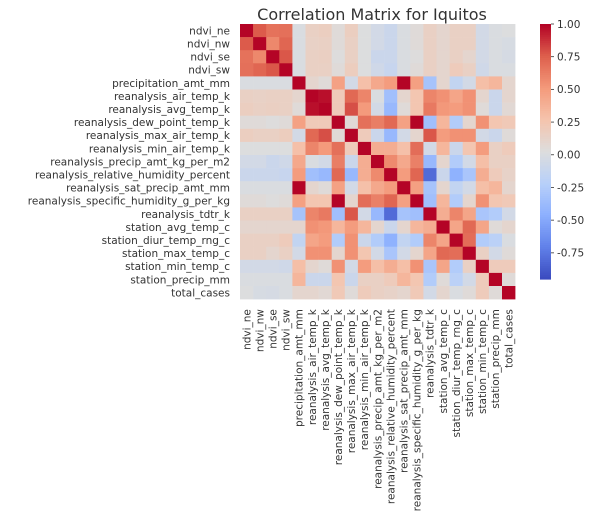  What do you see at coordinates (391, 406) in the screenshot?
I see `x-tick-label: reanalysis_relative_humidity_percent` at bounding box center [391, 406].